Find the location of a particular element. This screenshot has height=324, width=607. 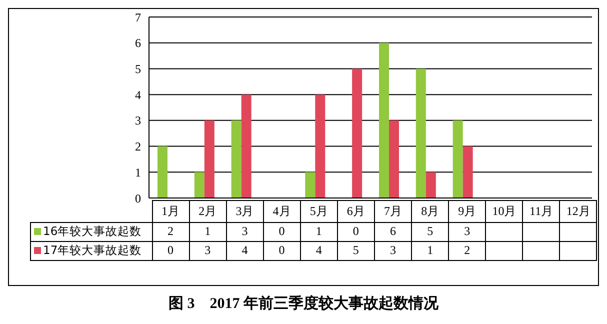

x-tick-label: 5月 is located at coordinates (319, 211).